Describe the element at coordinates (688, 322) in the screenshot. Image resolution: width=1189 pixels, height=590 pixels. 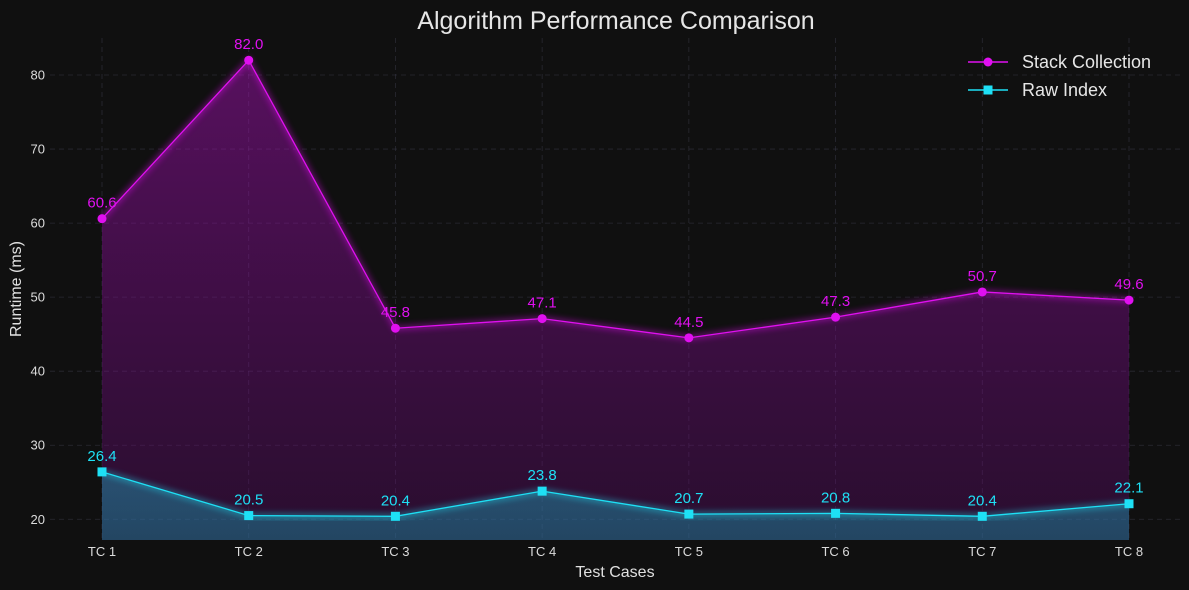
I see `data-label-stack-collection-tc-5: 44.5` at that location.